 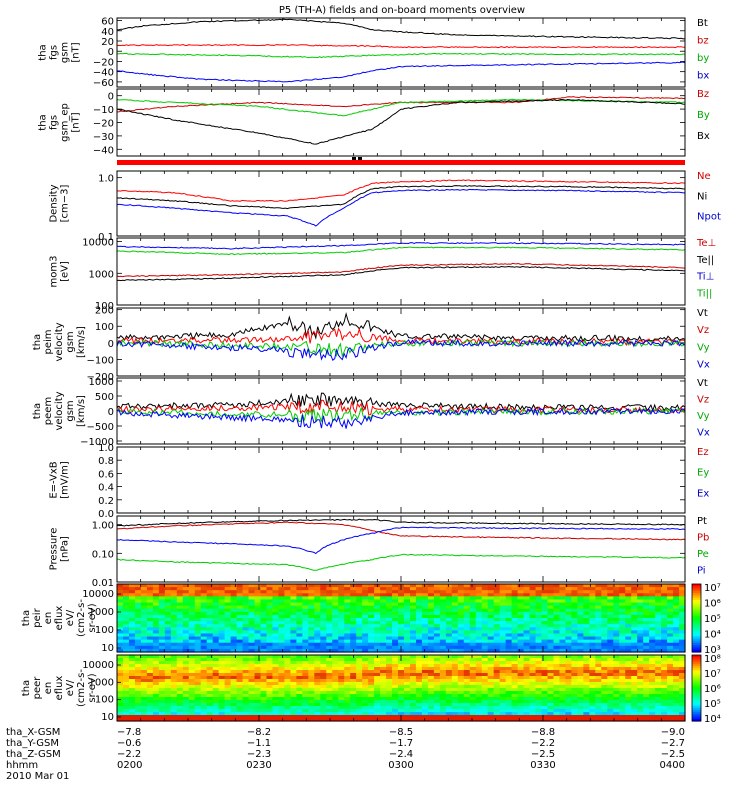 I want to click on legend-entry: Pb, so click(x=703, y=538).